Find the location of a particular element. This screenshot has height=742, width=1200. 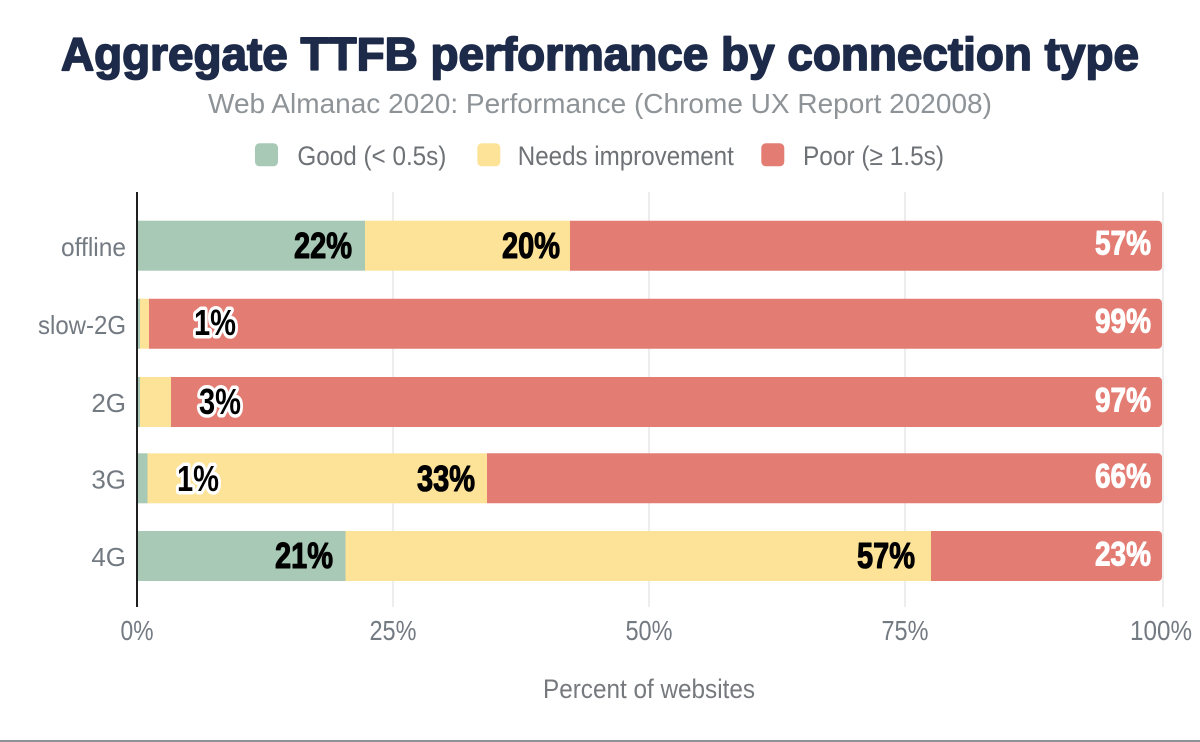

svg-text: 3G is located at coordinates (108, 479).